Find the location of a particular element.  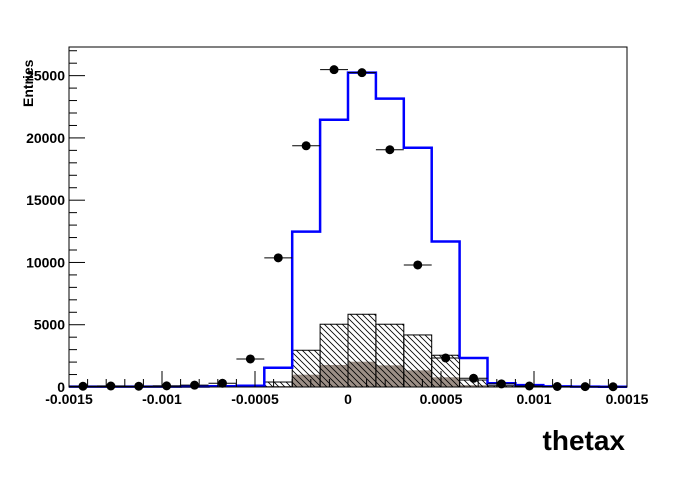

x-tick-label: -0.0015 is located at coordinates (69, 399).